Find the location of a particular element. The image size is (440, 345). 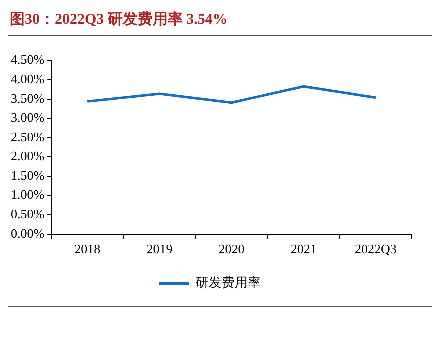

x-tick-label: 2022Q3 is located at coordinates (376, 249).